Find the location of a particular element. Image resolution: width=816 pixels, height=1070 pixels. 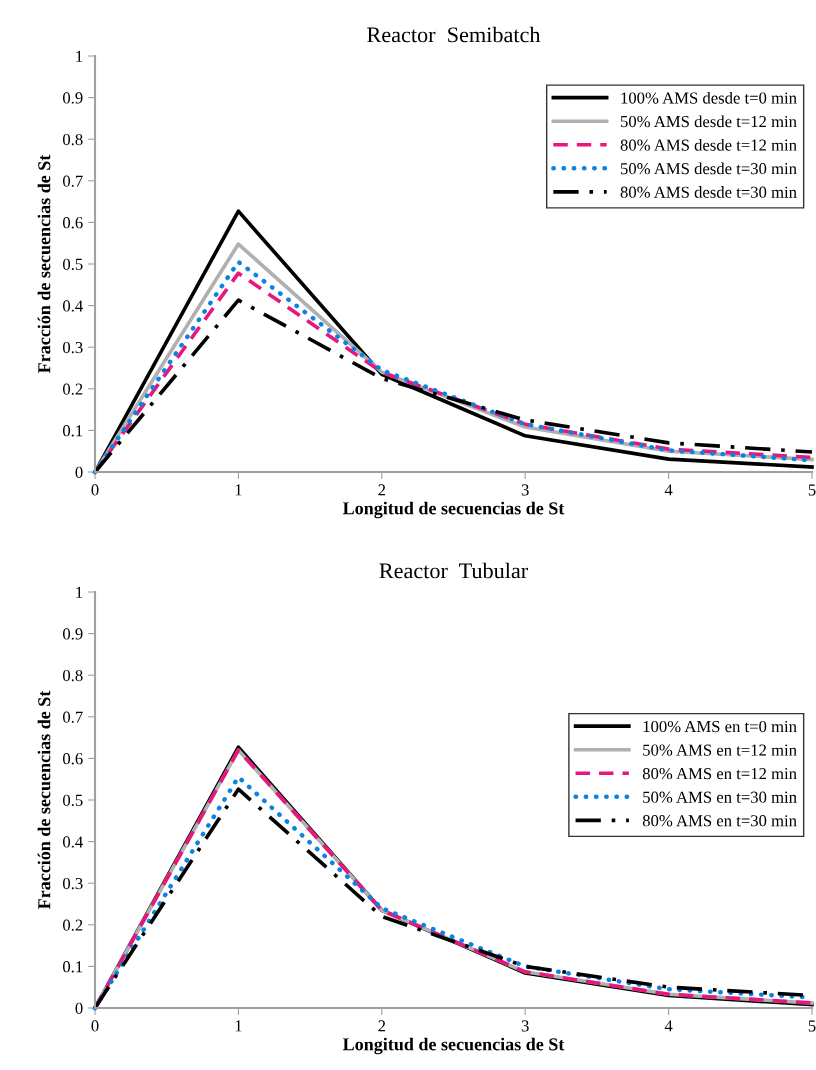

legend-label: 50% AMS desde t=30 min is located at coordinates (708, 168).